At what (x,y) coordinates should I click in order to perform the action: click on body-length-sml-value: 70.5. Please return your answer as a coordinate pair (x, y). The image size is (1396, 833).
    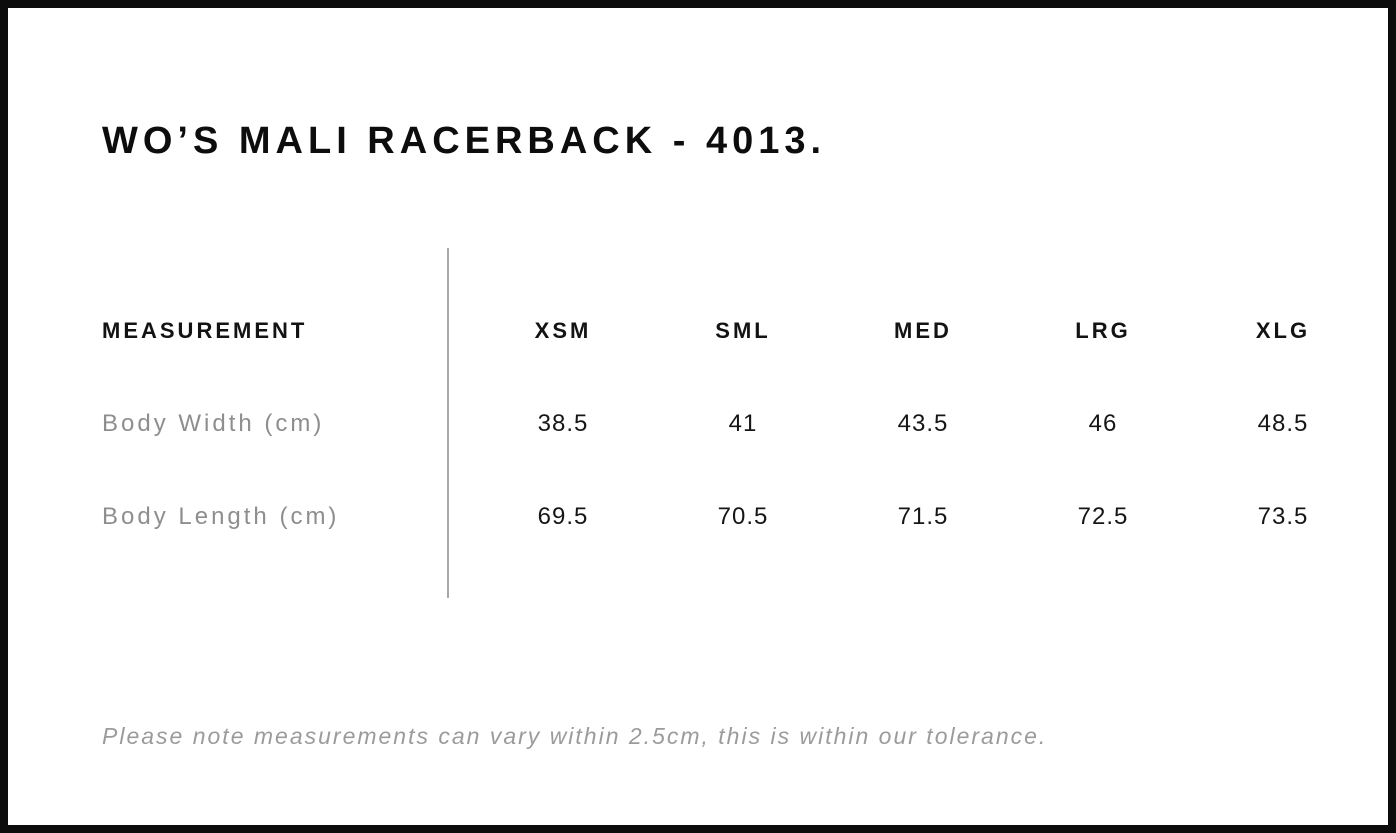
    Looking at the image, I should click on (743, 516).